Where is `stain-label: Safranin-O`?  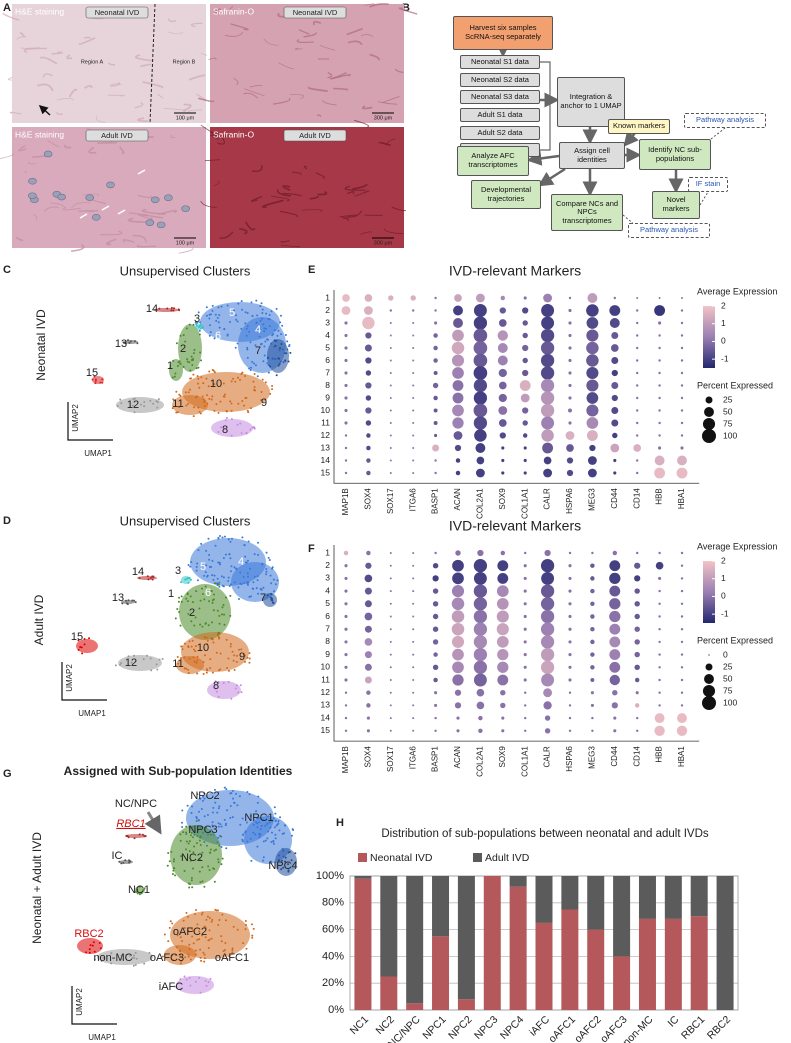
stain-label: Safranin-O is located at coordinates (233, 134).